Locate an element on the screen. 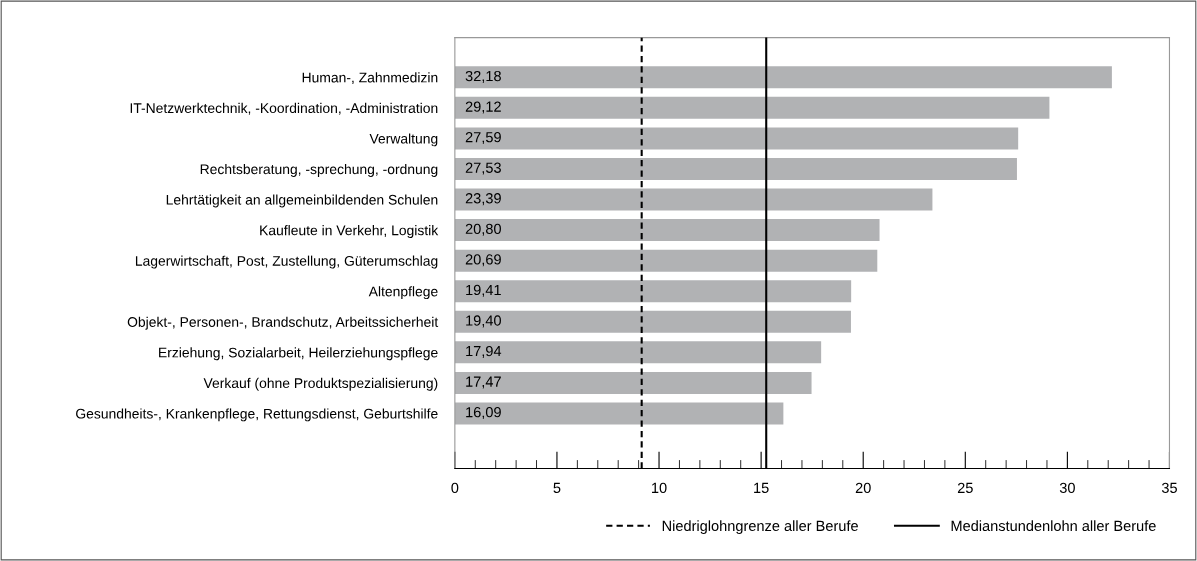 The image size is (1197, 561). y-tick-label: IT-Netzwerktechnik, -Koordination, -Administration is located at coordinates (284, 108).